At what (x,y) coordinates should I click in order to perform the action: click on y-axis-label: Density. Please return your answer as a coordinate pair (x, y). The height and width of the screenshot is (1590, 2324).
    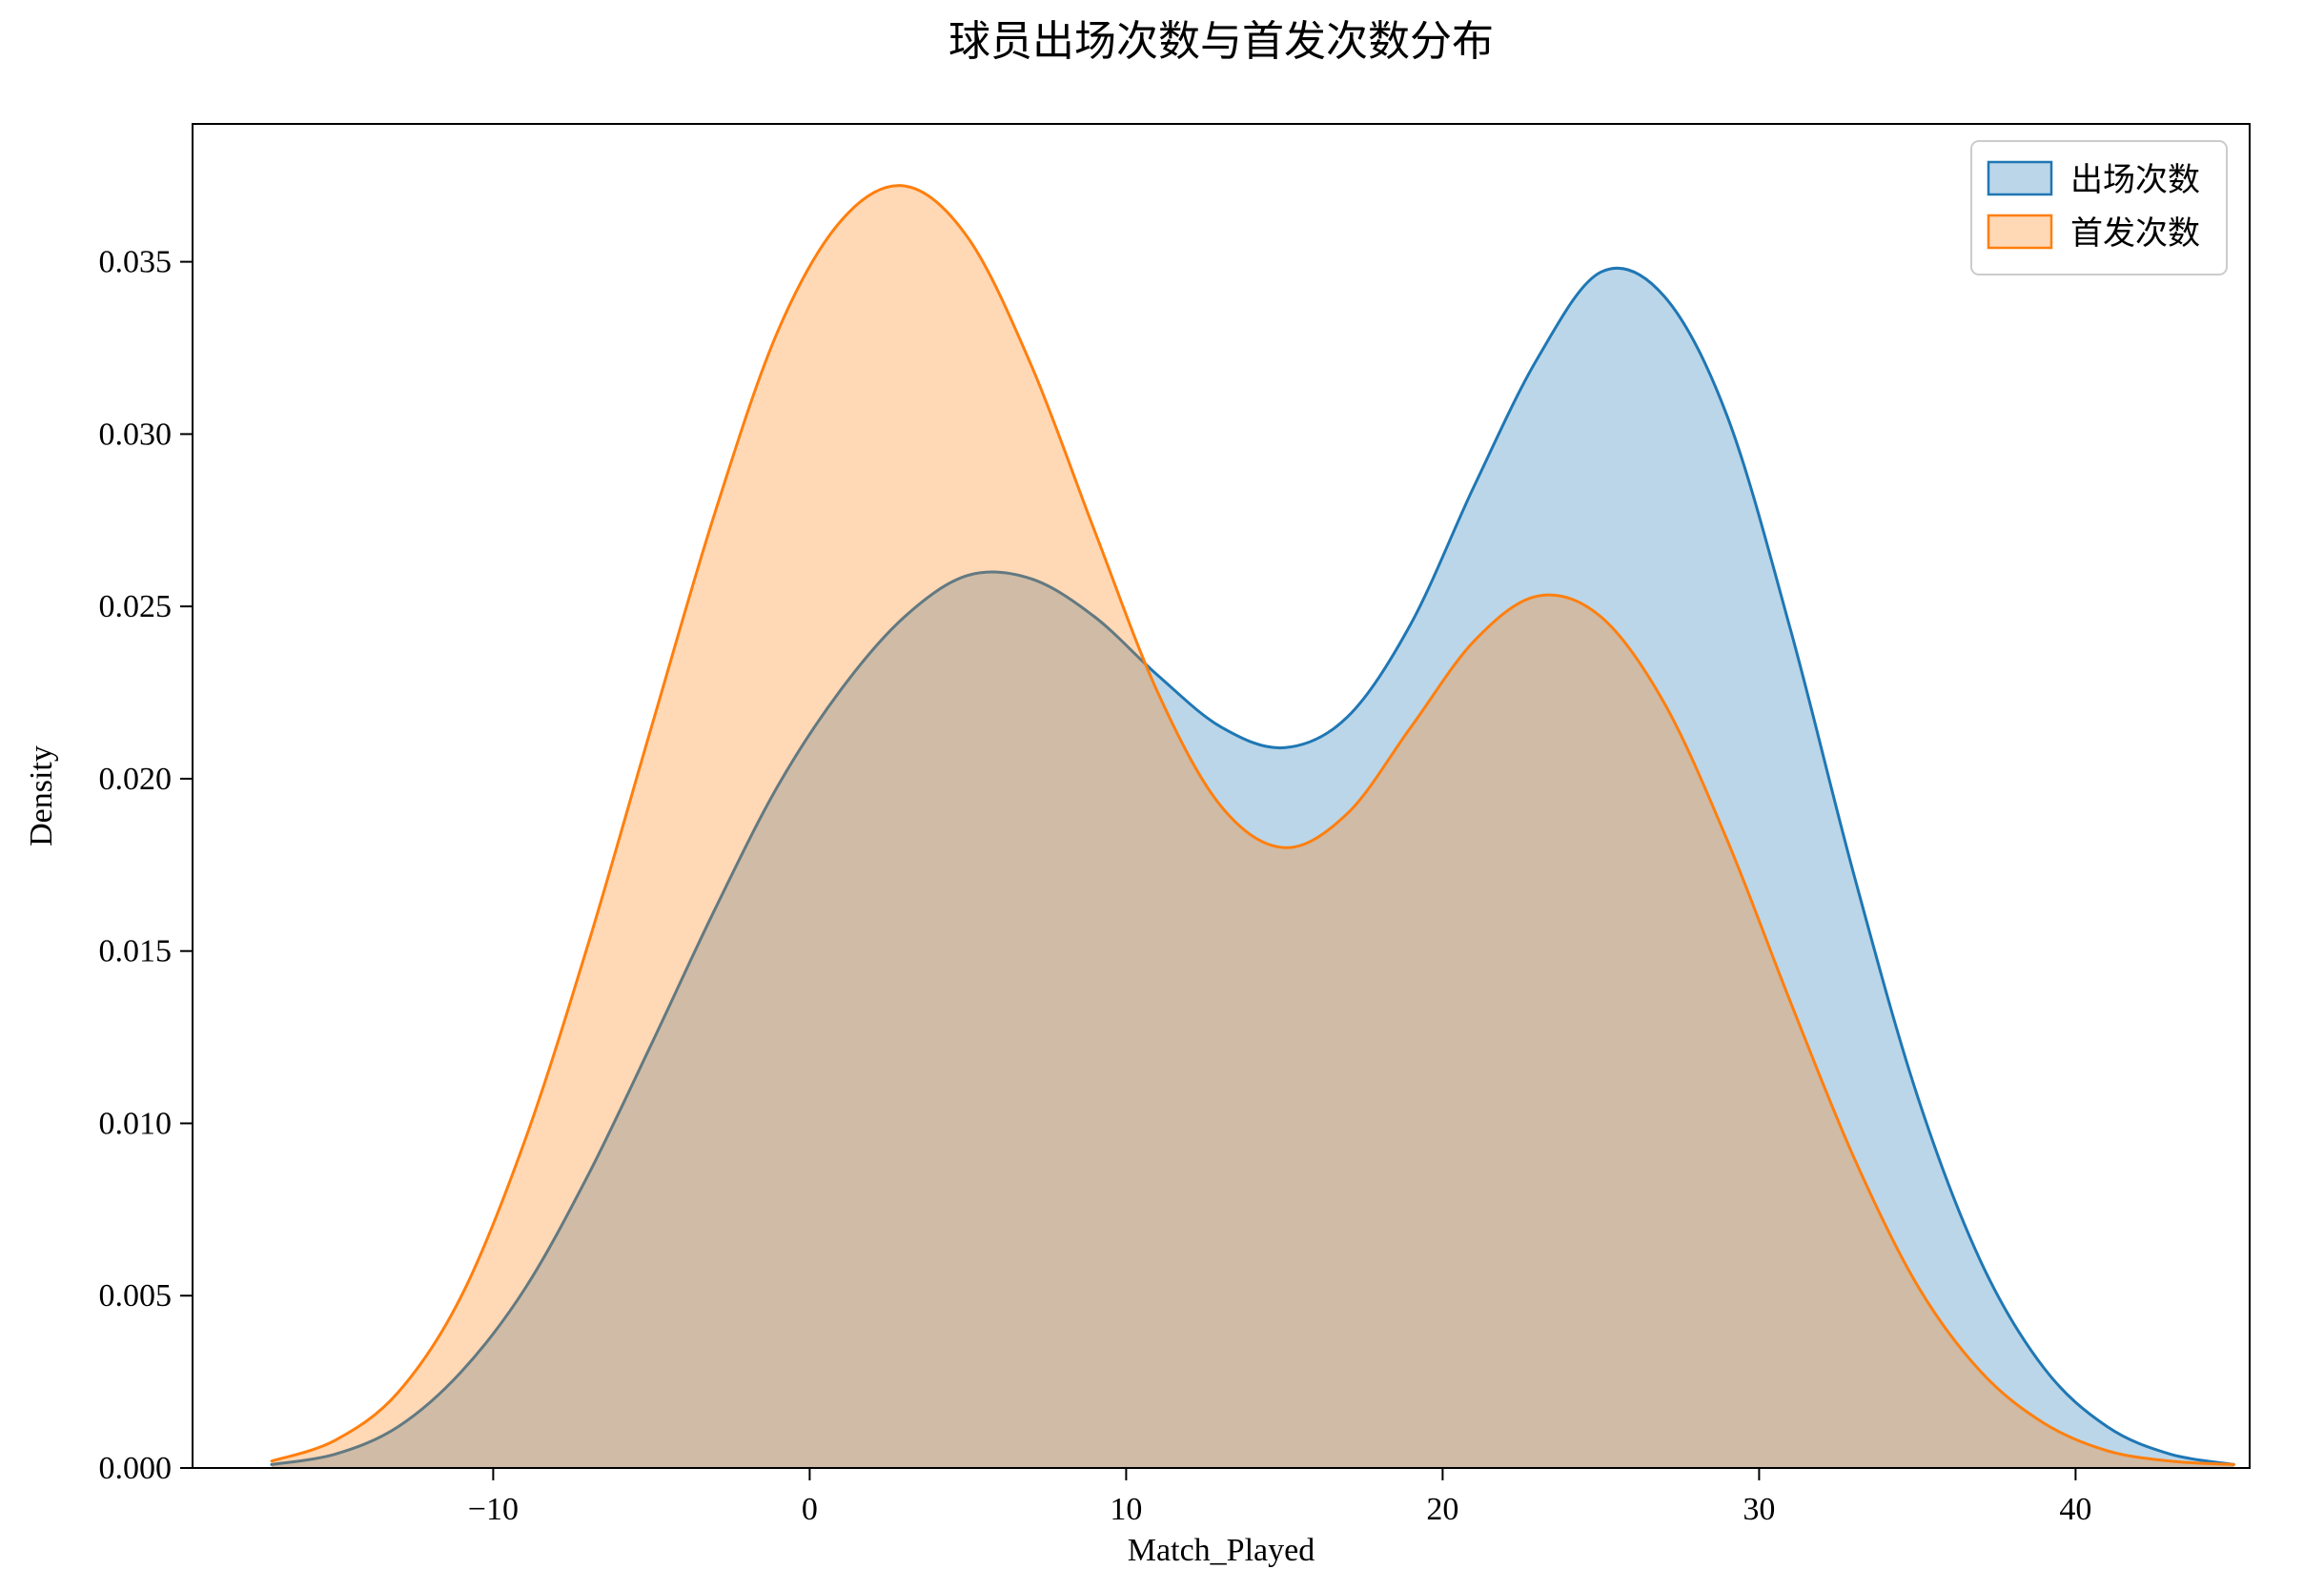
    Looking at the image, I should click on (41, 795).